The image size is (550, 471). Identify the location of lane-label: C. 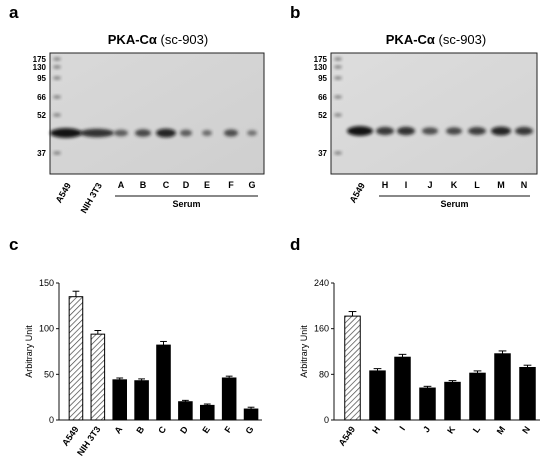
(166, 185).